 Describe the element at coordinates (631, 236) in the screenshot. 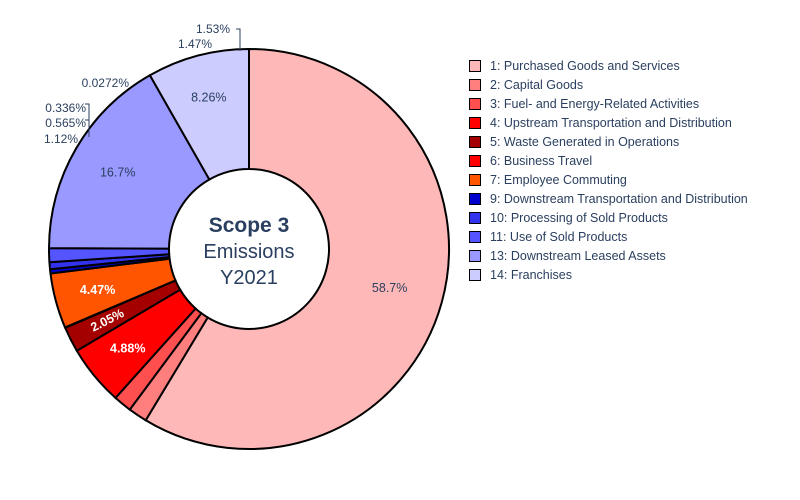

I see `legend-item-11-use-of-sold-products: 11: Use of Sold Products` at that location.